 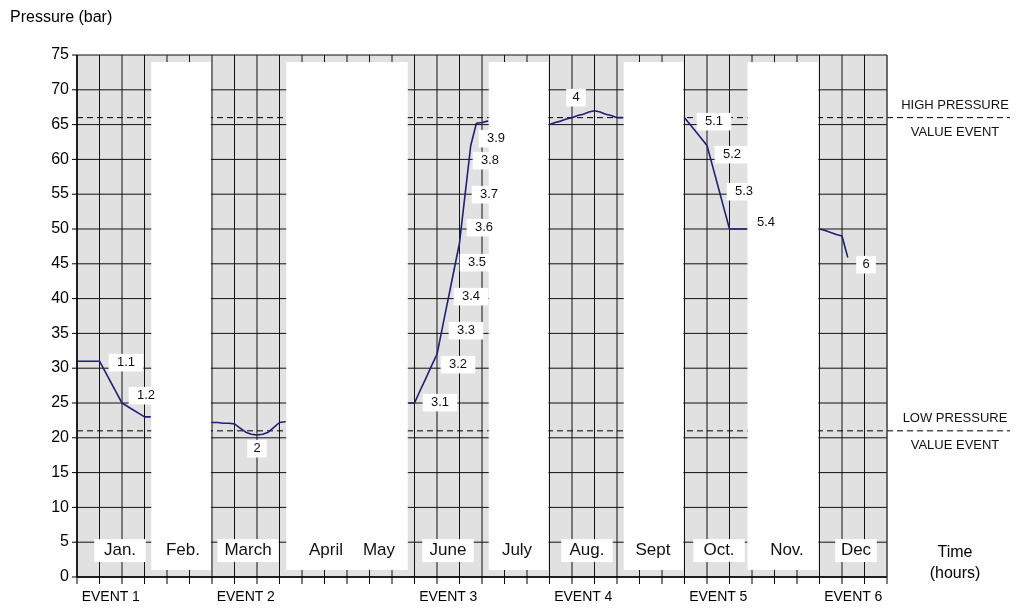 I want to click on x-tick-label: EVENT 3, so click(x=448, y=596).